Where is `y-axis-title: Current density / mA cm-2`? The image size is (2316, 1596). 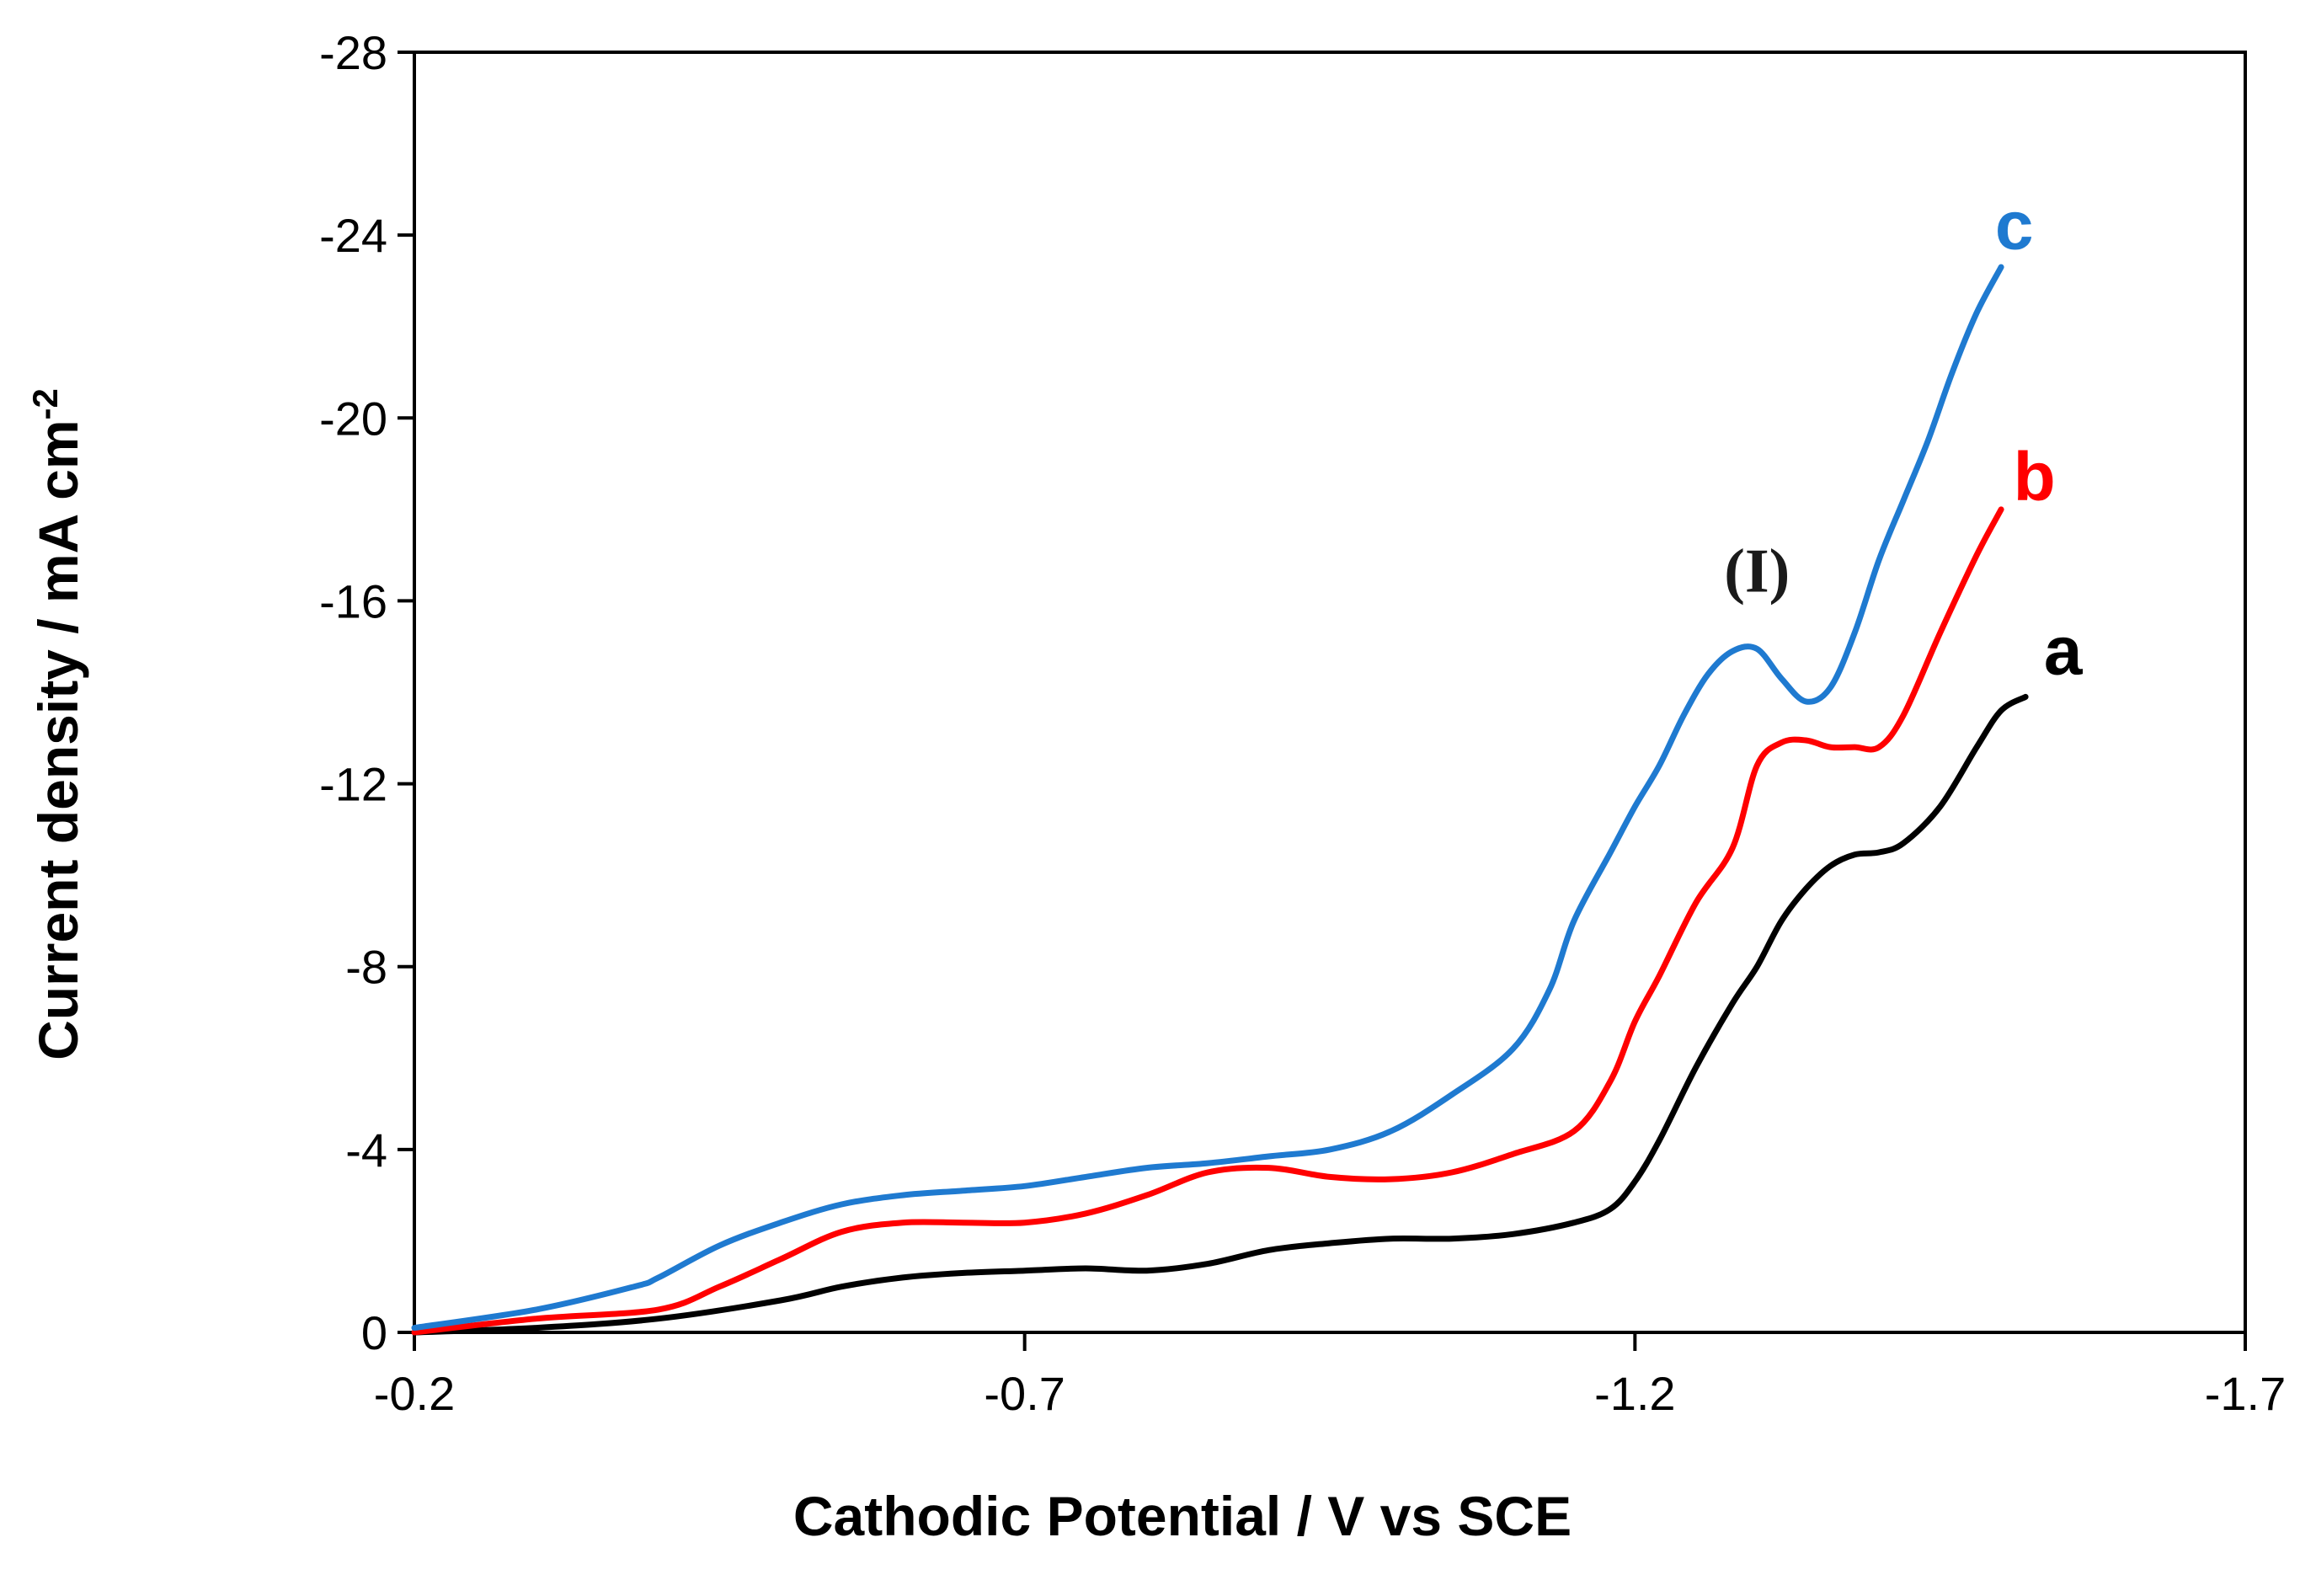
y-axis-title: Current density / mA cm-2 is located at coordinates (57, 724).